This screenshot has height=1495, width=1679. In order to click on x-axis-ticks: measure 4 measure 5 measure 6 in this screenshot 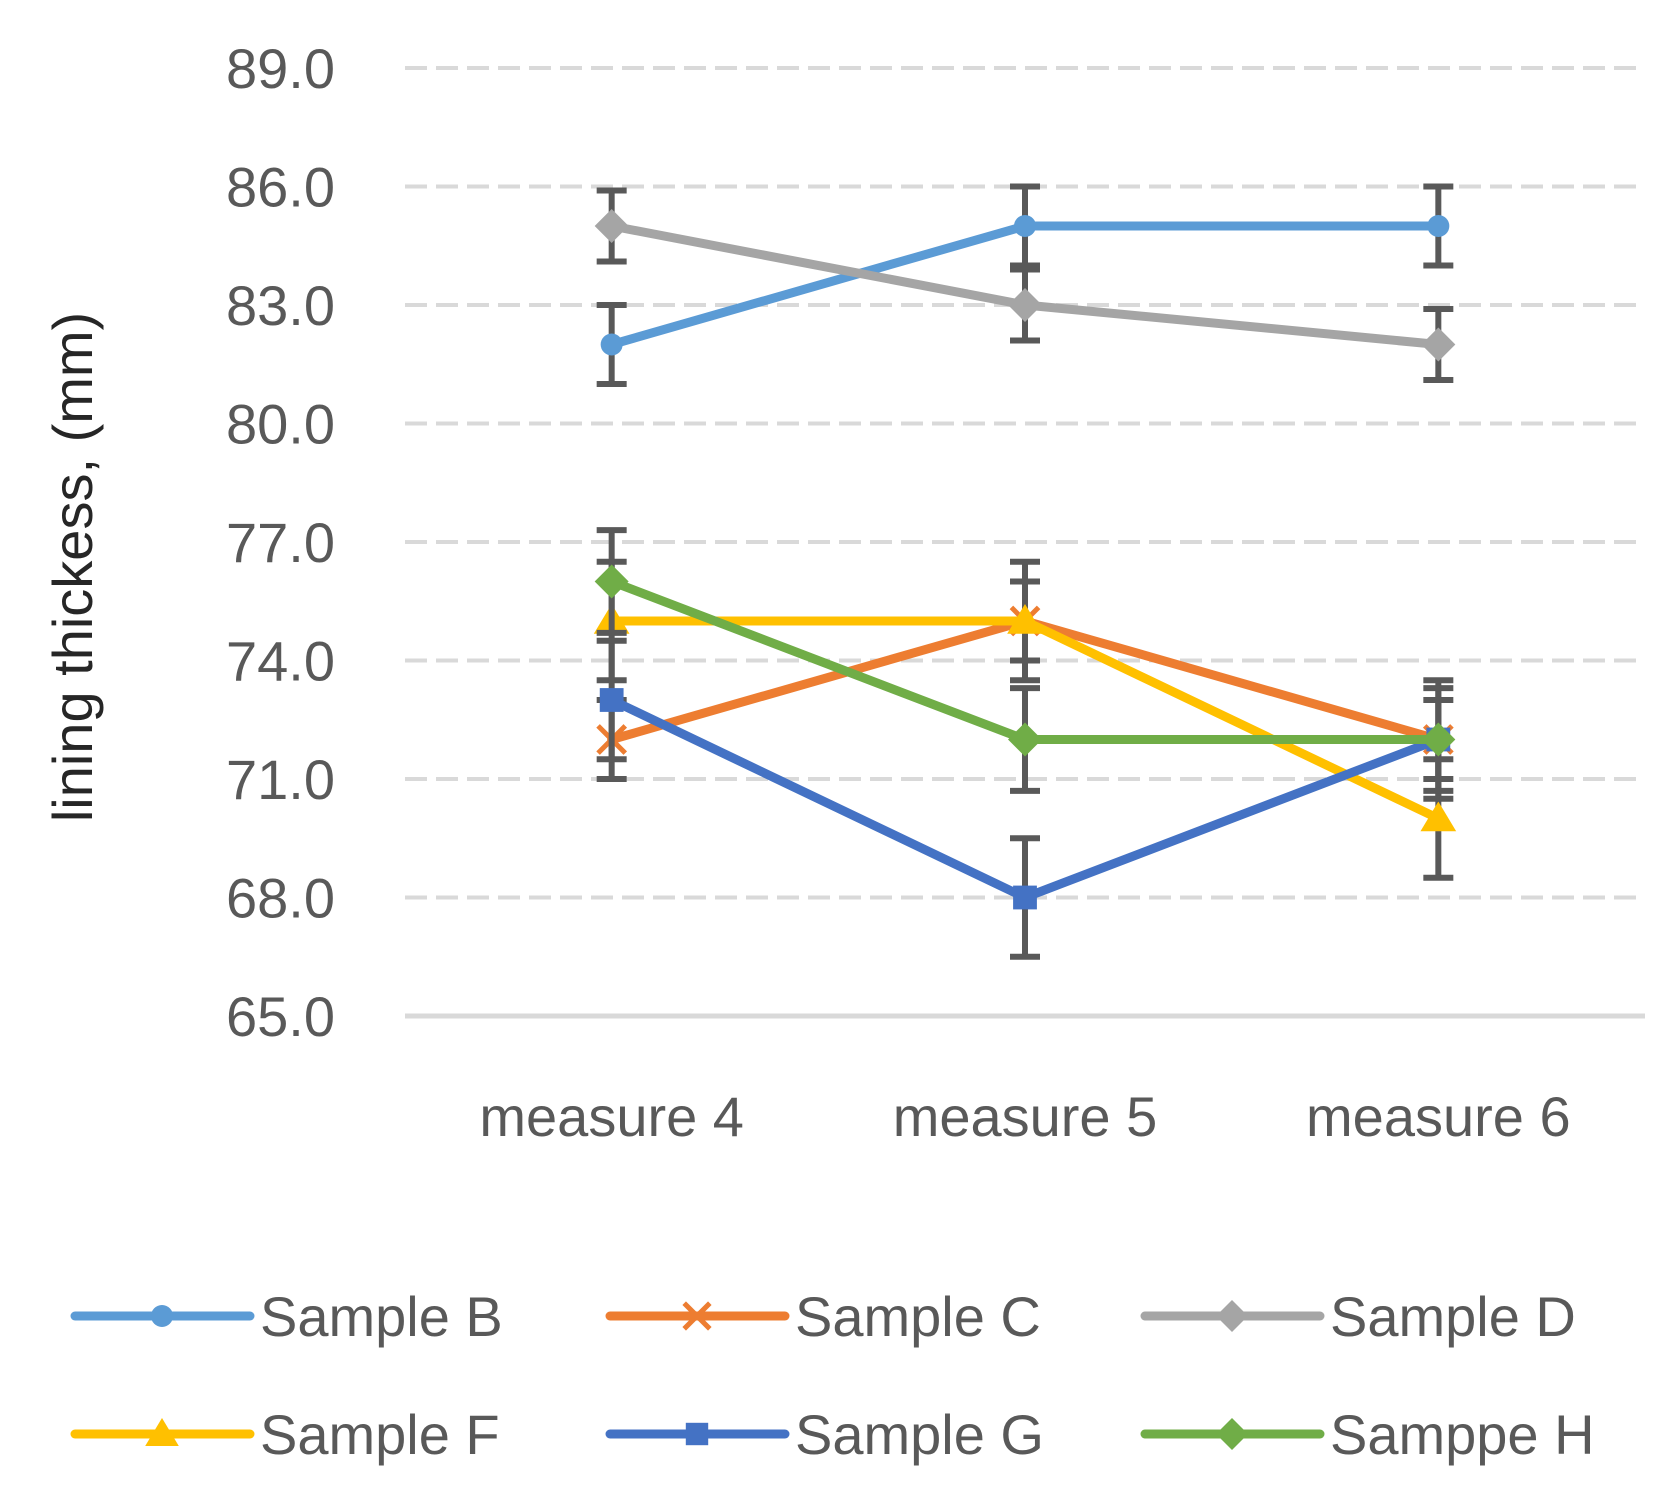, I will do `click(1024, 1116)`.